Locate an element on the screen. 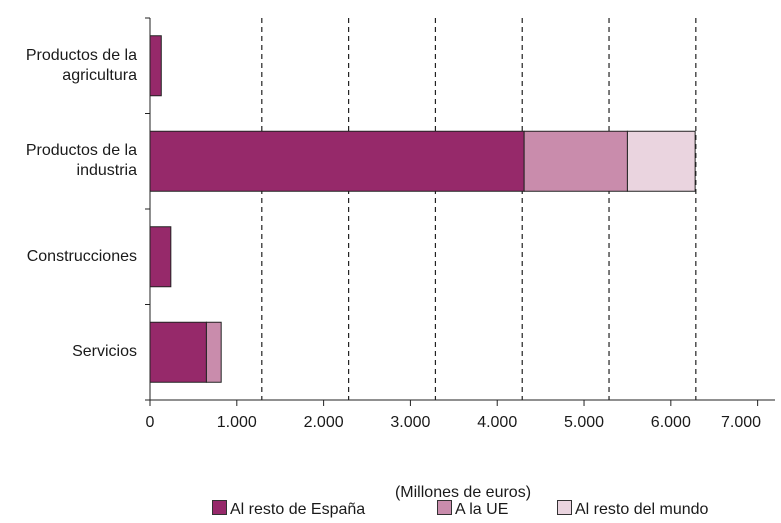  x-tick-label: 7.000 is located at coordinates (741, 422).